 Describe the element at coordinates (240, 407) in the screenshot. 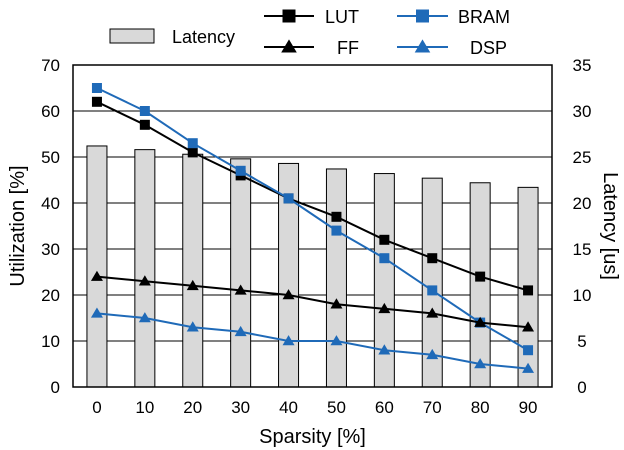

I see `x-tick-label: 30` at that location.